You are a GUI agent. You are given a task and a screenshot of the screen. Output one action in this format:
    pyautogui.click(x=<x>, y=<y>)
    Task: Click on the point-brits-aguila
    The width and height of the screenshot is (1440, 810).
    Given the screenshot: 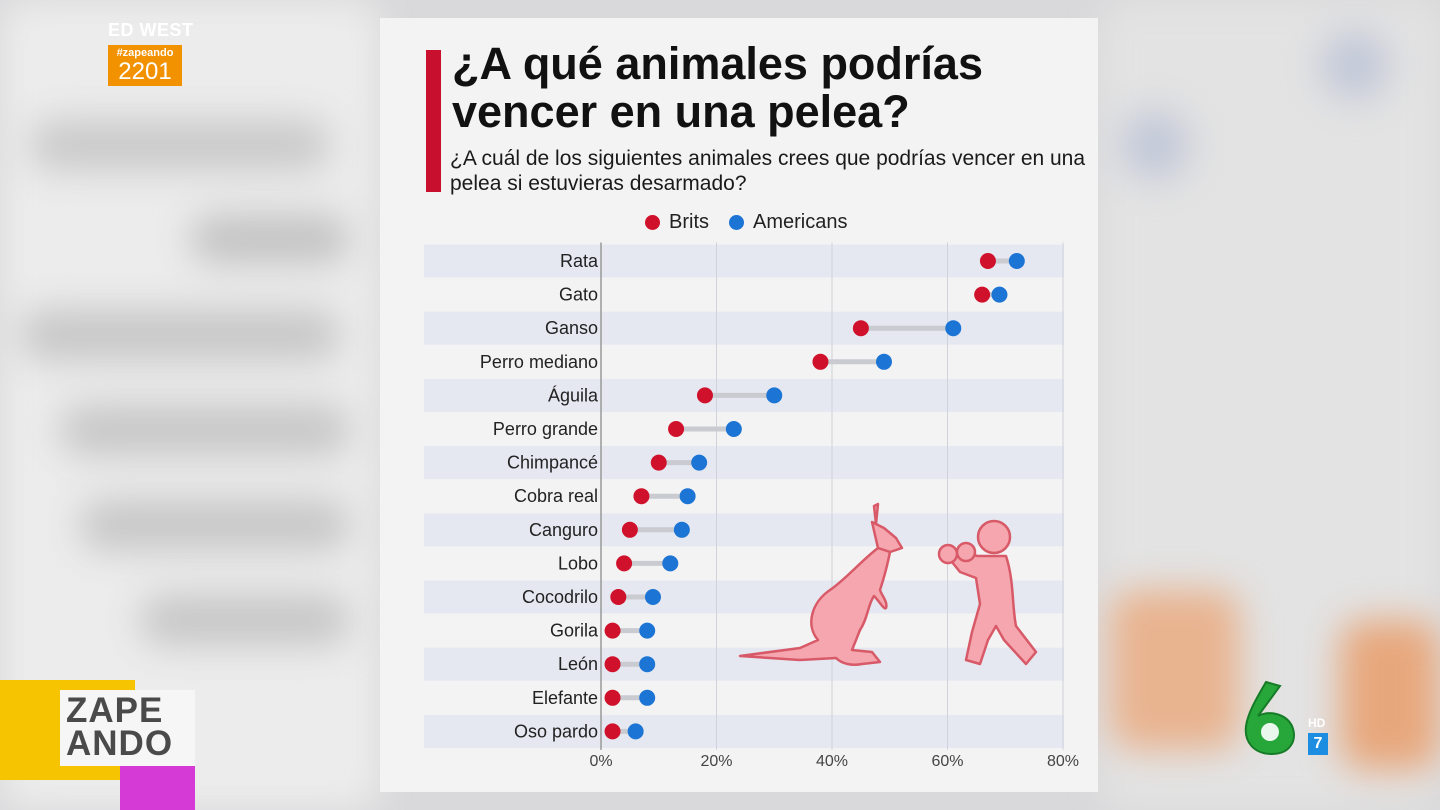 What is the action you would take?
    pyautogui.click(x=704, y=395)
    